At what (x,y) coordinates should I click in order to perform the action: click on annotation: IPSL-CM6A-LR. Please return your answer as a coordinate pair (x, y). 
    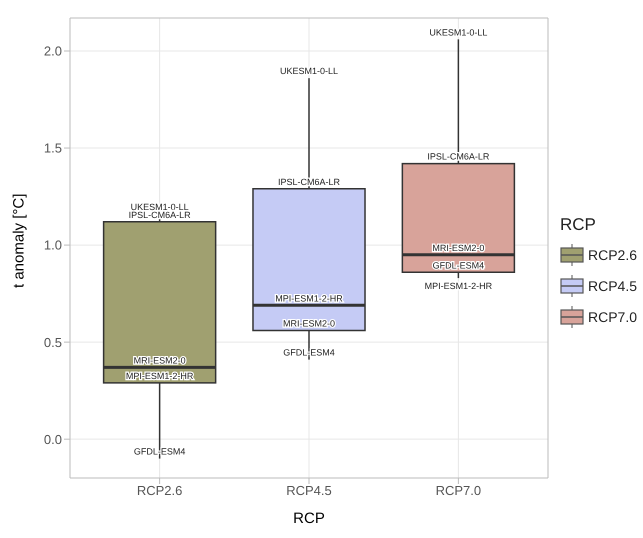
    Looking at the image, I should click on (160, 215).